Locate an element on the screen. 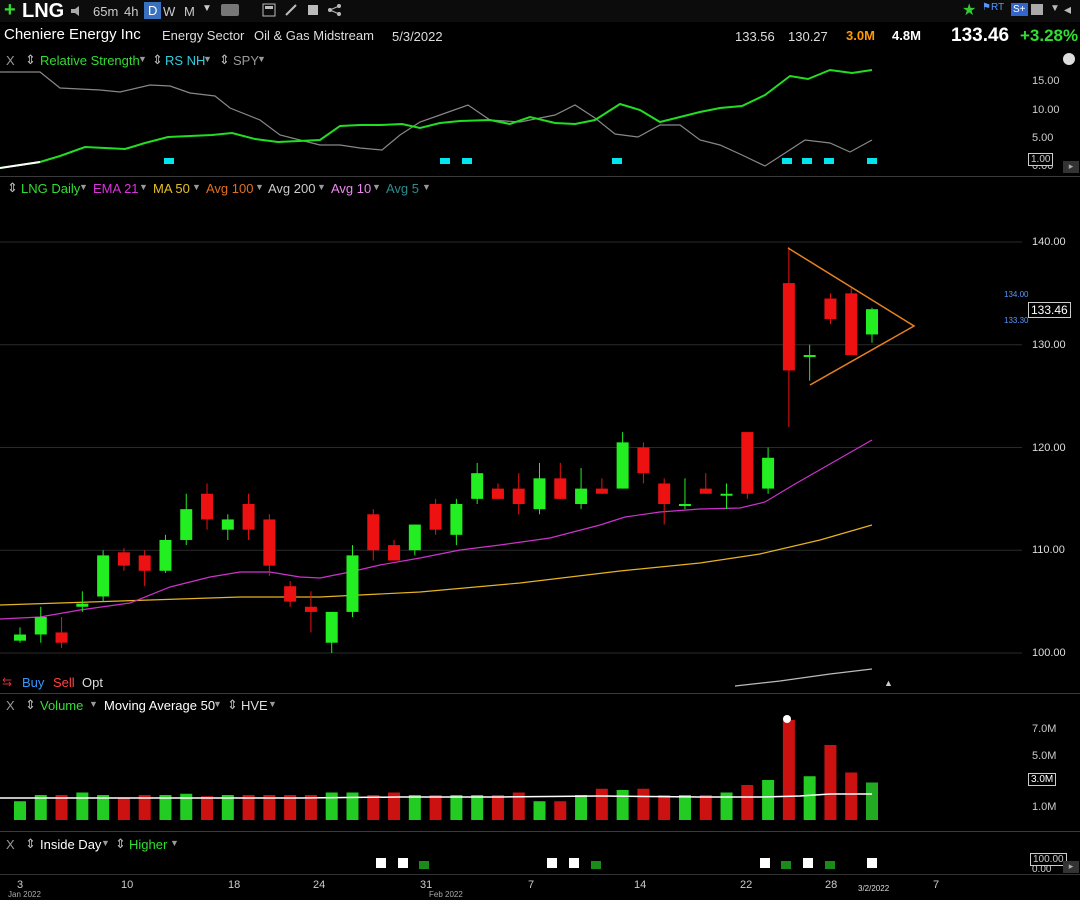 The height and width of the screenshot is (900, 1080). palette-icon is located at coordinates (1069, 59).